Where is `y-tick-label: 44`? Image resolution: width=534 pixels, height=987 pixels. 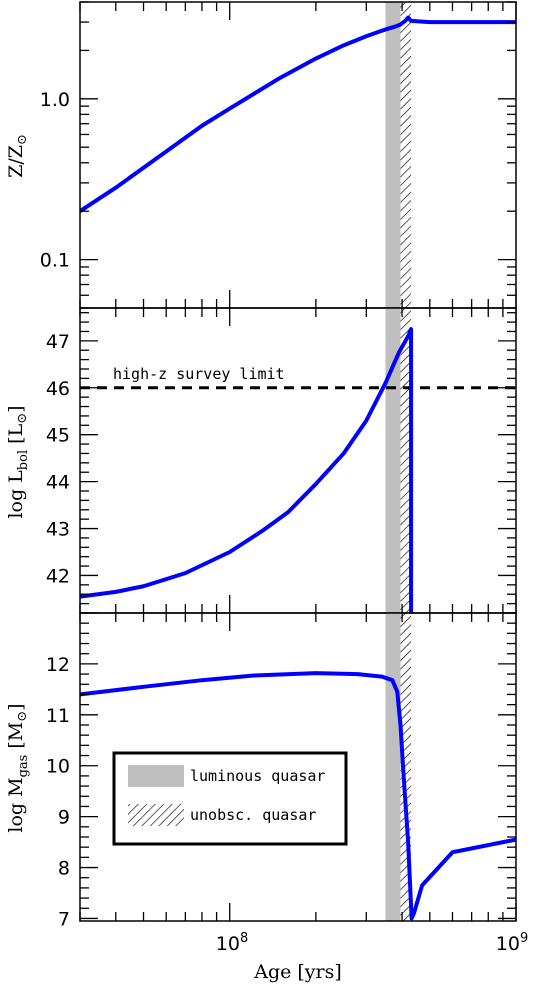 y-tick-label: 44 is located at coordinates (58, 483).